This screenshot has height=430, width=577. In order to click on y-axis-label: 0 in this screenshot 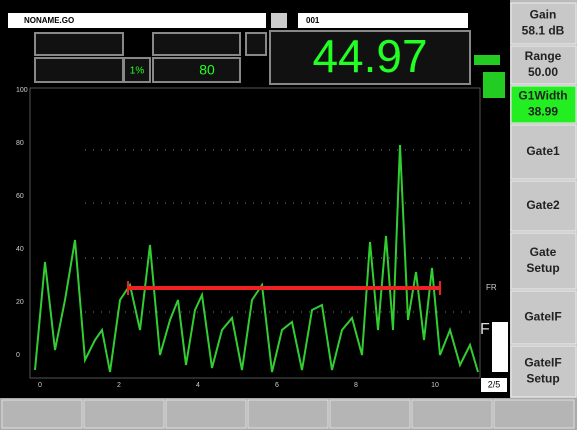, I will do `click(18, 355)`.